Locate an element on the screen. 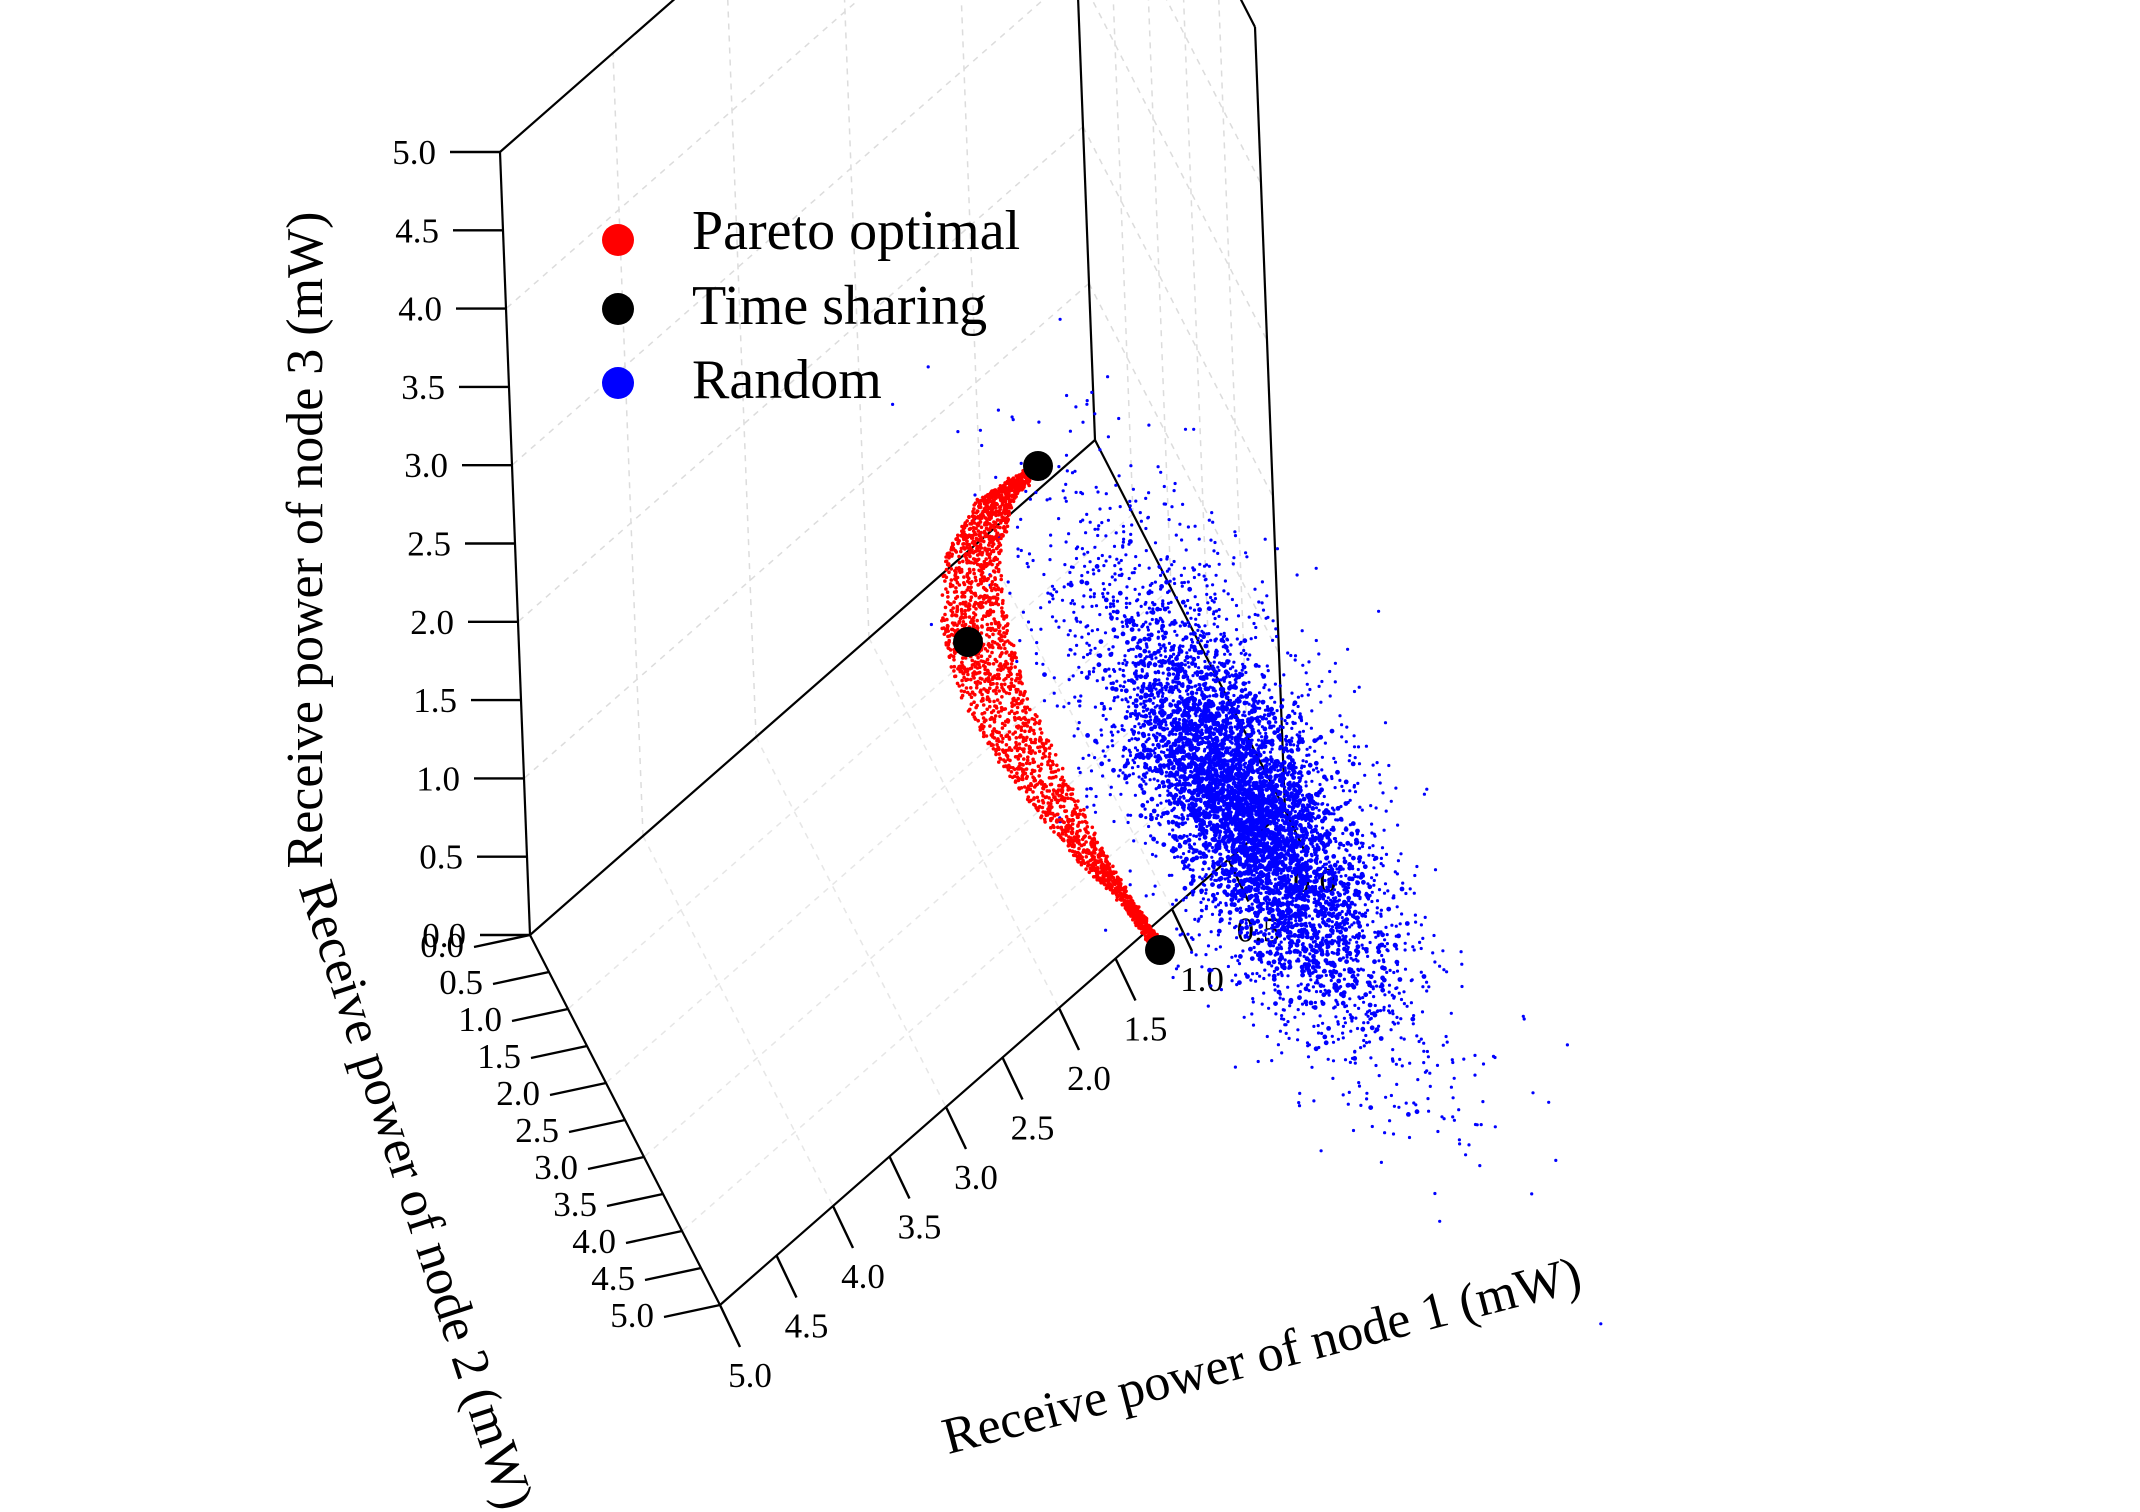 The height and width of the screenshot is (1512, 2140). y-tick is located at coordinates (597, 1126).